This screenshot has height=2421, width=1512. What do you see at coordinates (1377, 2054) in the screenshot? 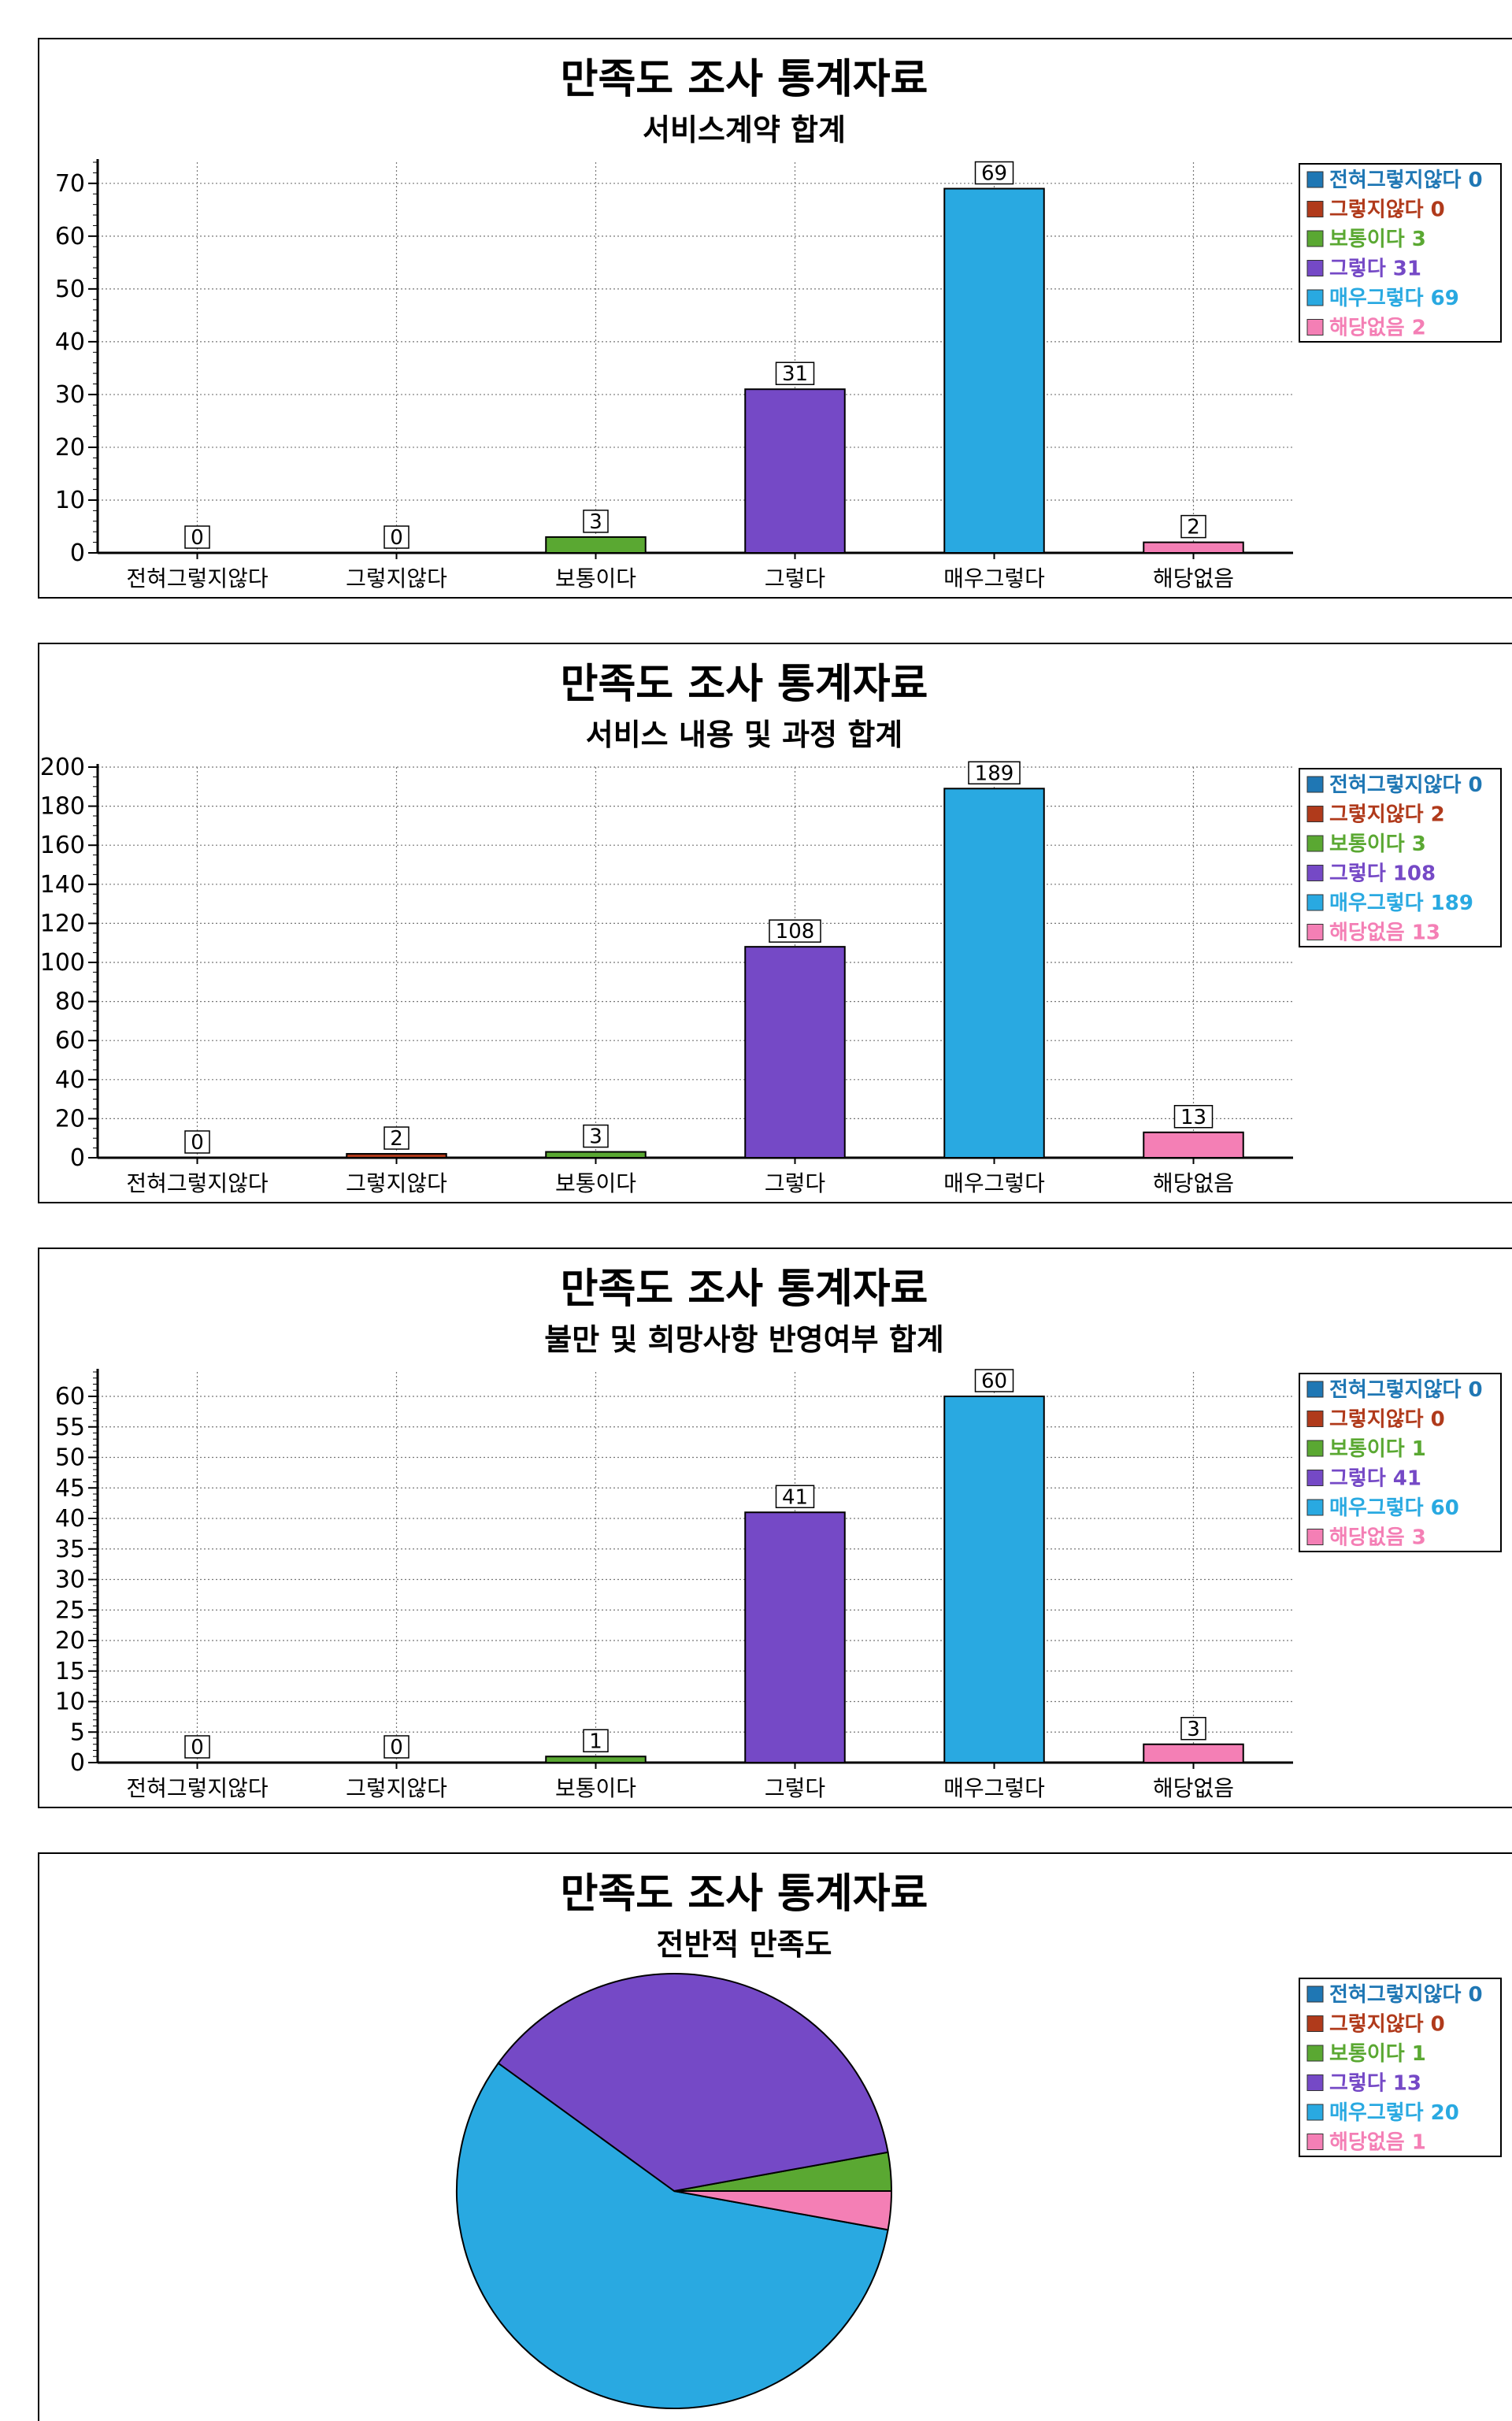
I see `legend-entry: 보통이다 1` at bounding box center [1377, 2054].